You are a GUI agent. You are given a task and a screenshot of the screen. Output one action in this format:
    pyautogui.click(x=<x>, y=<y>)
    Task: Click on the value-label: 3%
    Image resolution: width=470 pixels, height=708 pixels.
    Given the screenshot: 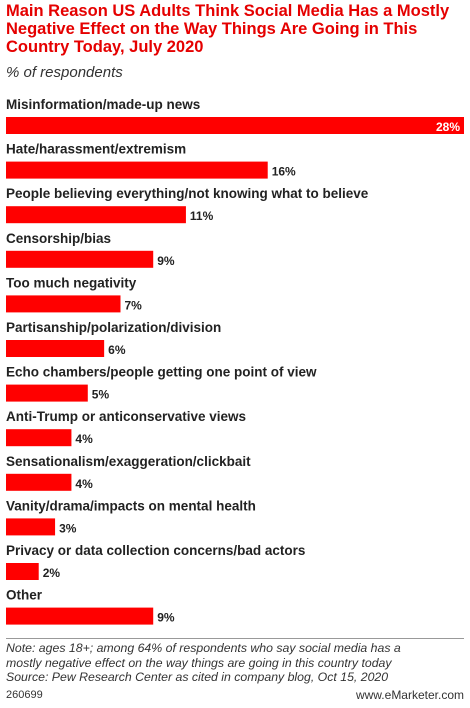 What is the action you would take?
    pyautogui.click(x=68, y=528)
    